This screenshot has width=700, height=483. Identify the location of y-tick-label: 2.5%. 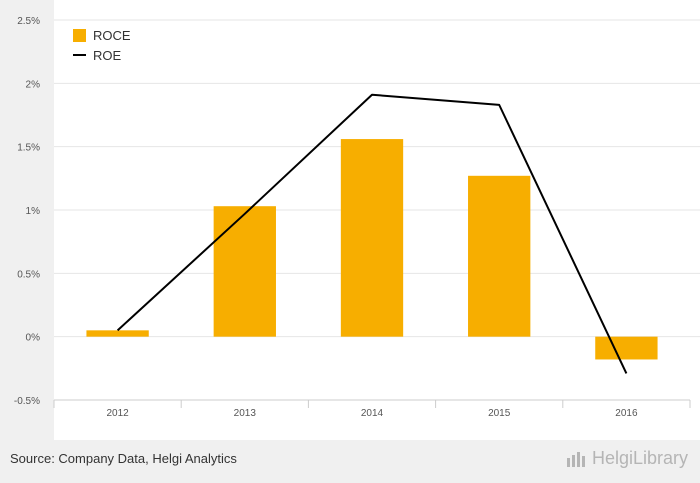
(28, 21).